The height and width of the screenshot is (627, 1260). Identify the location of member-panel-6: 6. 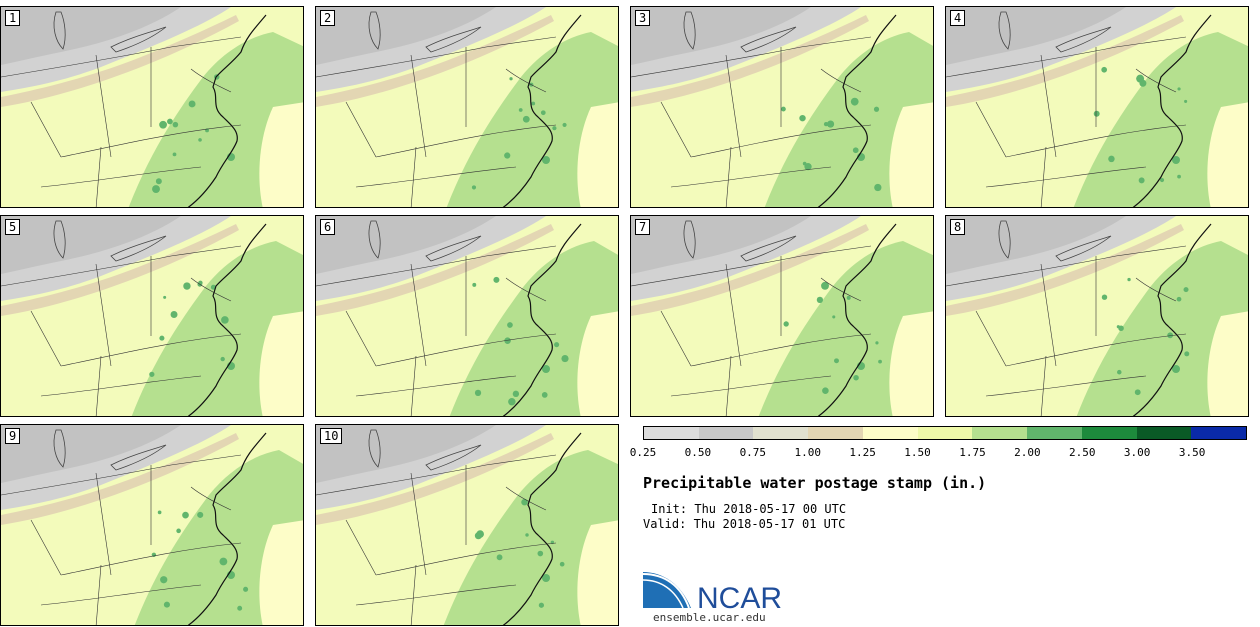
(467, 316).